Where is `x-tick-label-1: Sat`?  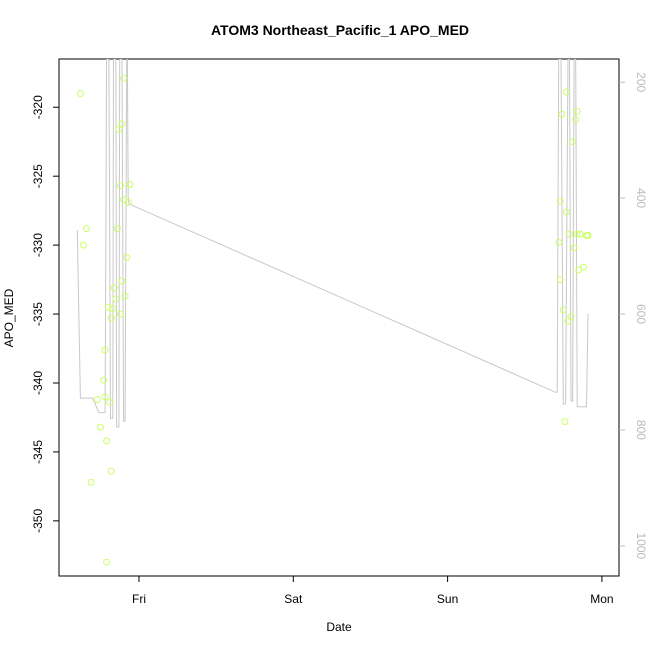
x-tick-label-1: Sat is located at coordinates (293, 599).